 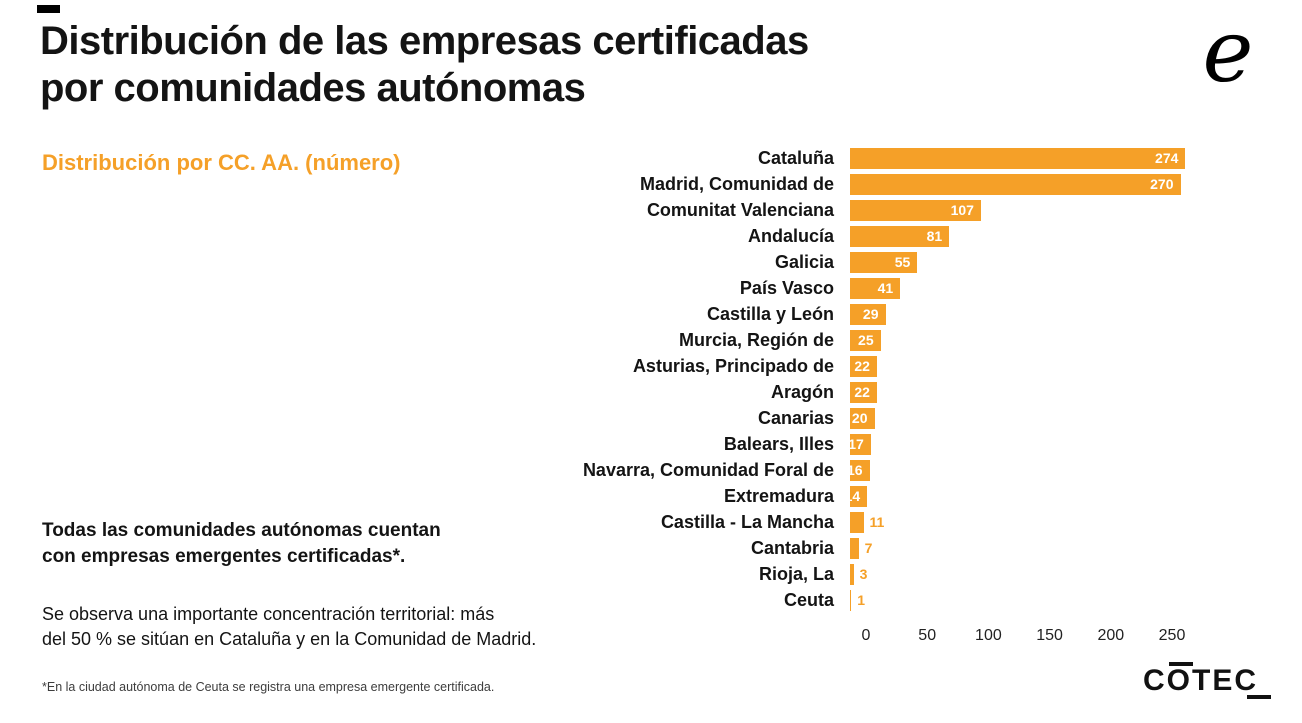 I want to click on chart-row: Galicia 55, so click(x=885, y=262).